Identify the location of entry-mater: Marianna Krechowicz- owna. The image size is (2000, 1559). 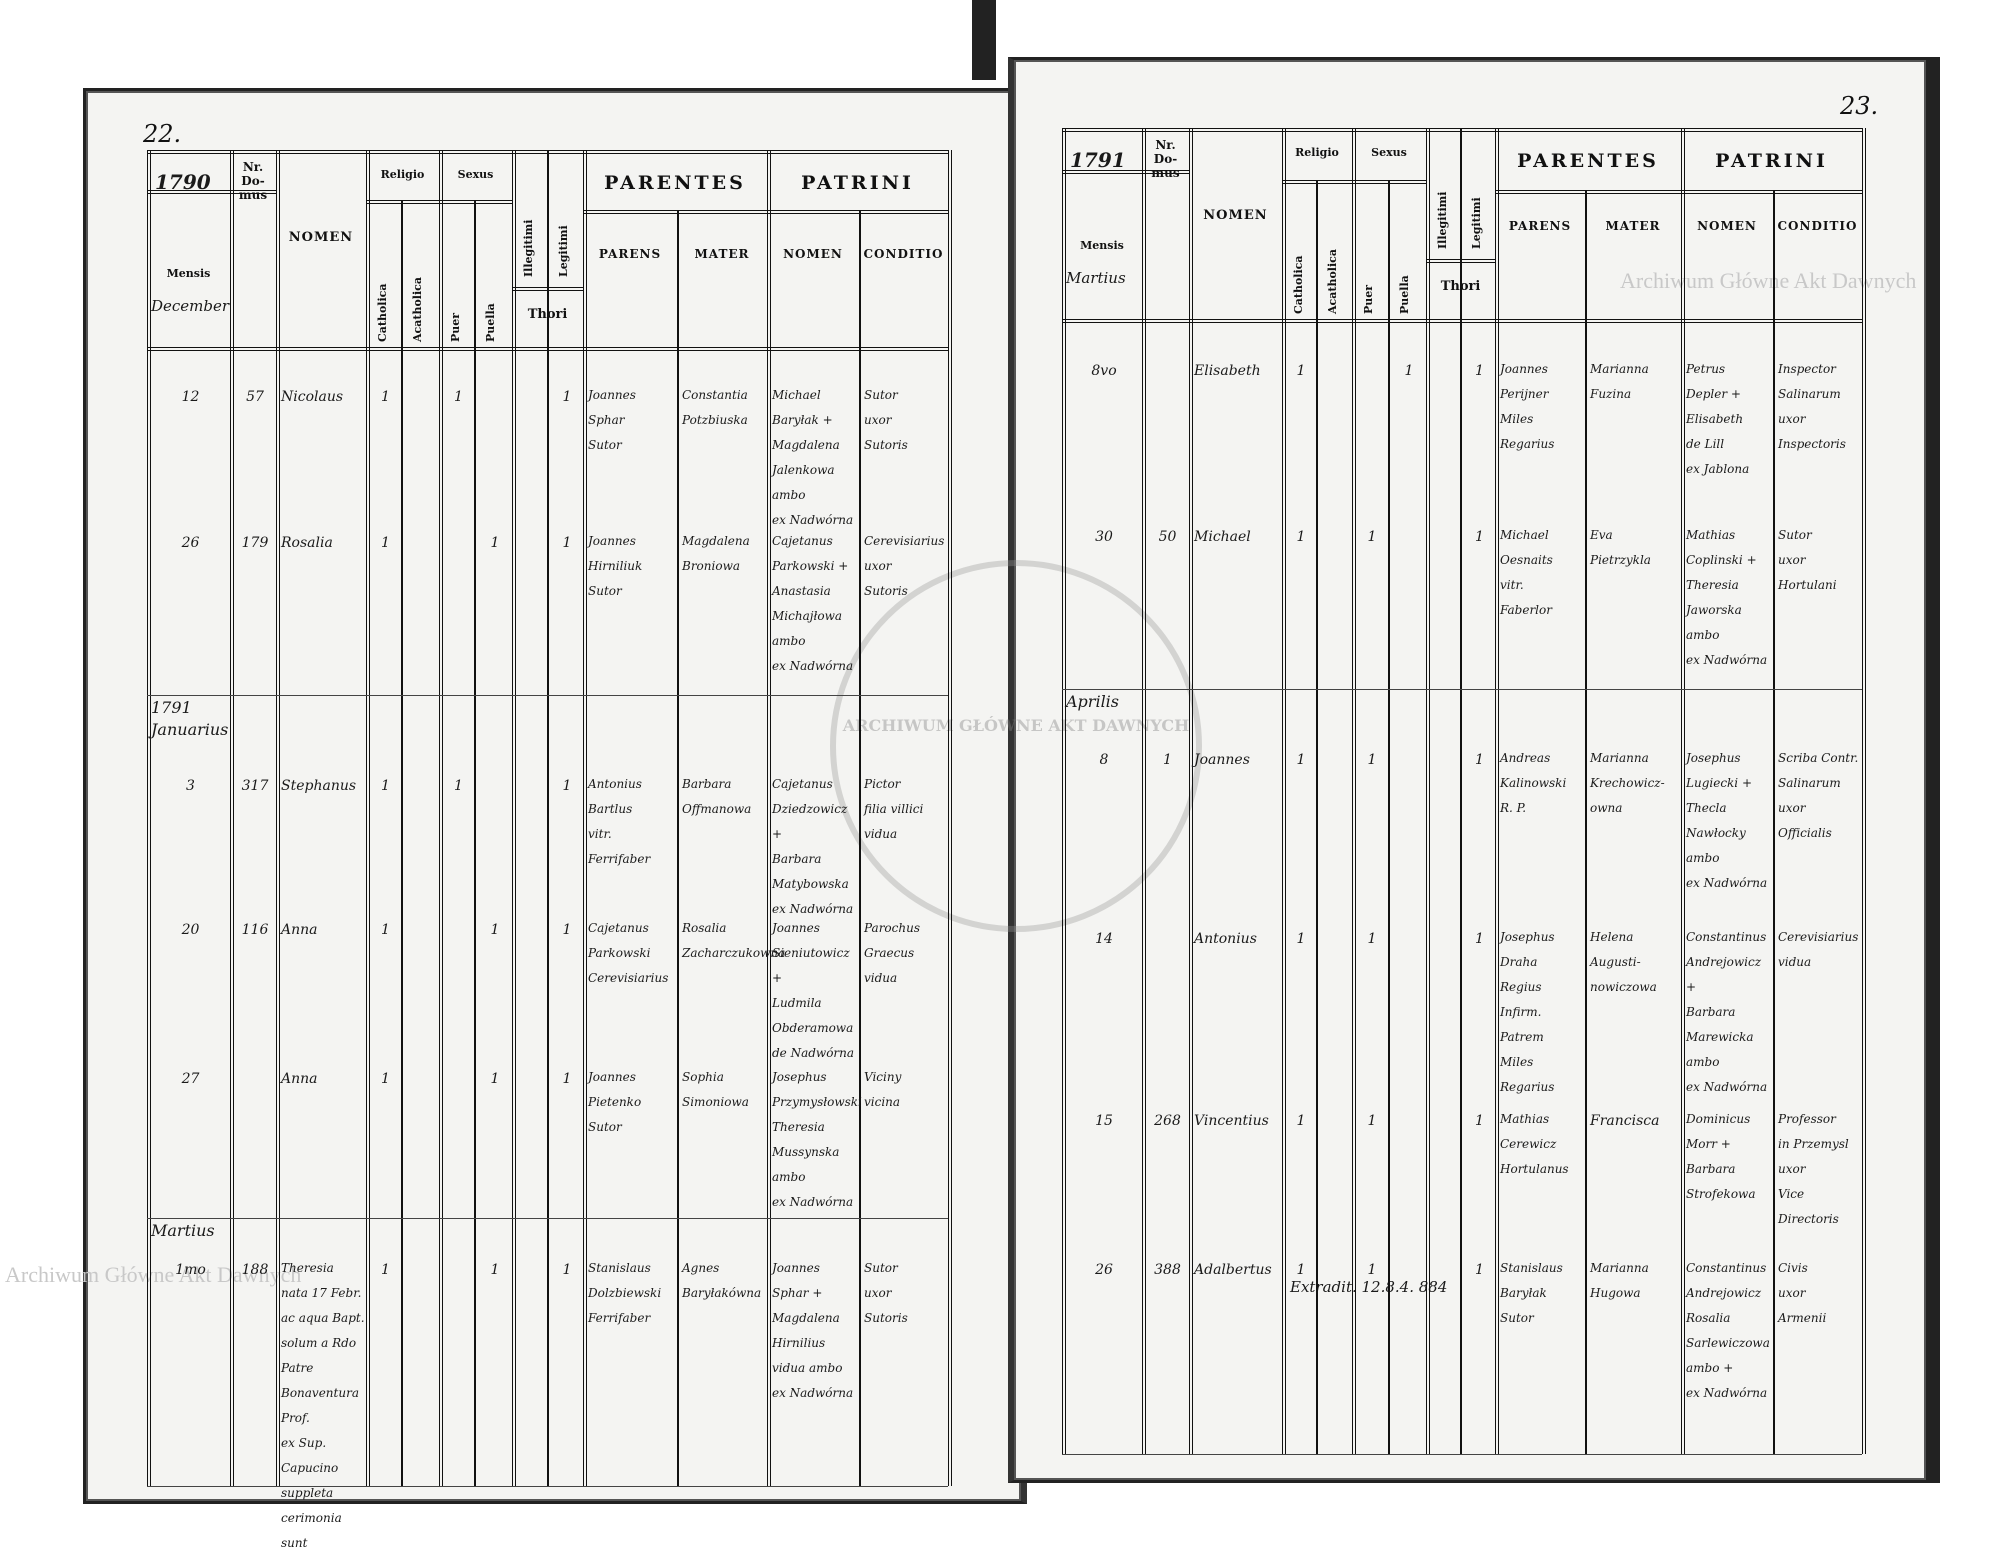
(1627, 783).